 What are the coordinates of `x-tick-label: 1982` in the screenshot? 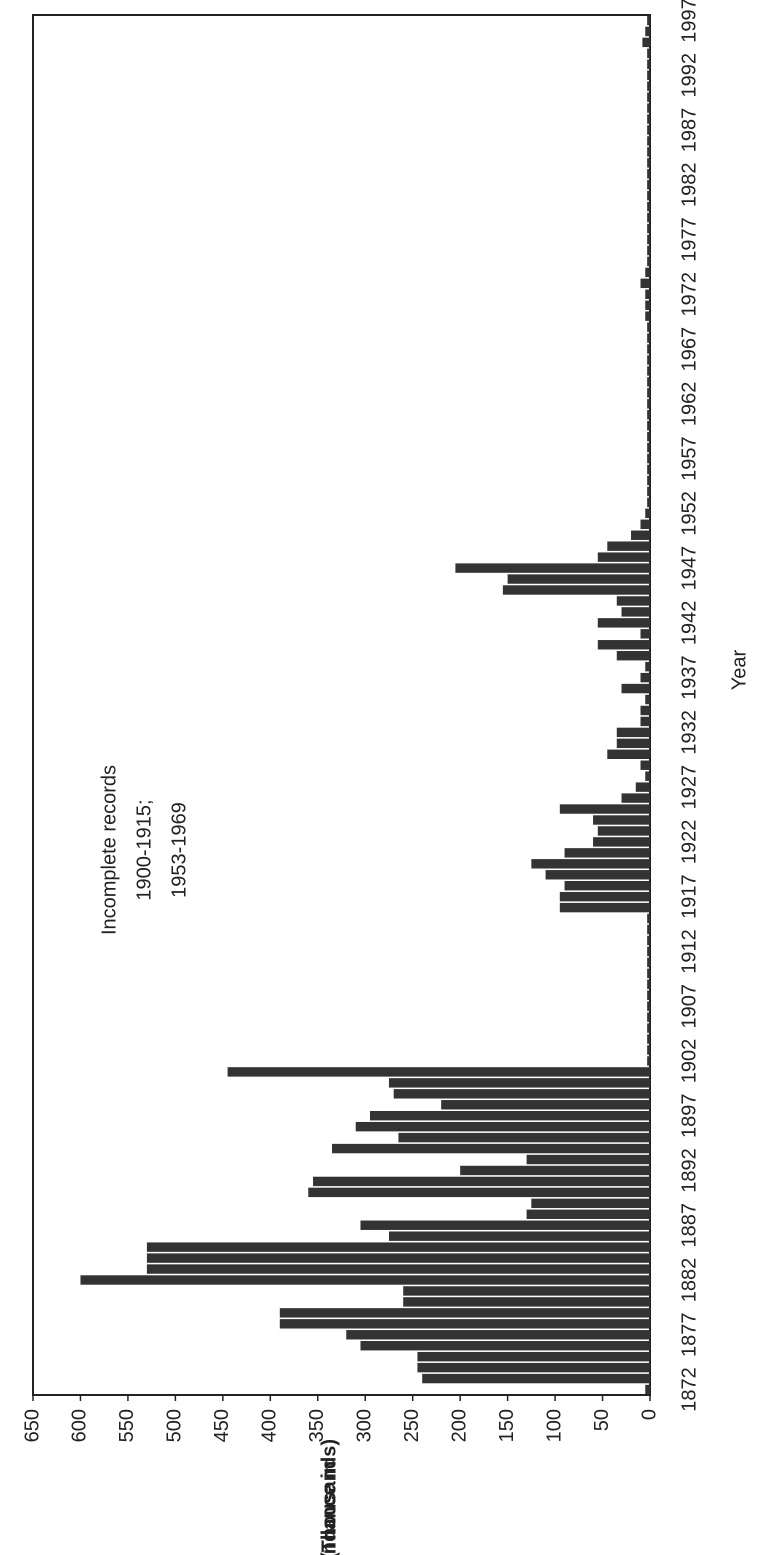 It's located at (689, 185).